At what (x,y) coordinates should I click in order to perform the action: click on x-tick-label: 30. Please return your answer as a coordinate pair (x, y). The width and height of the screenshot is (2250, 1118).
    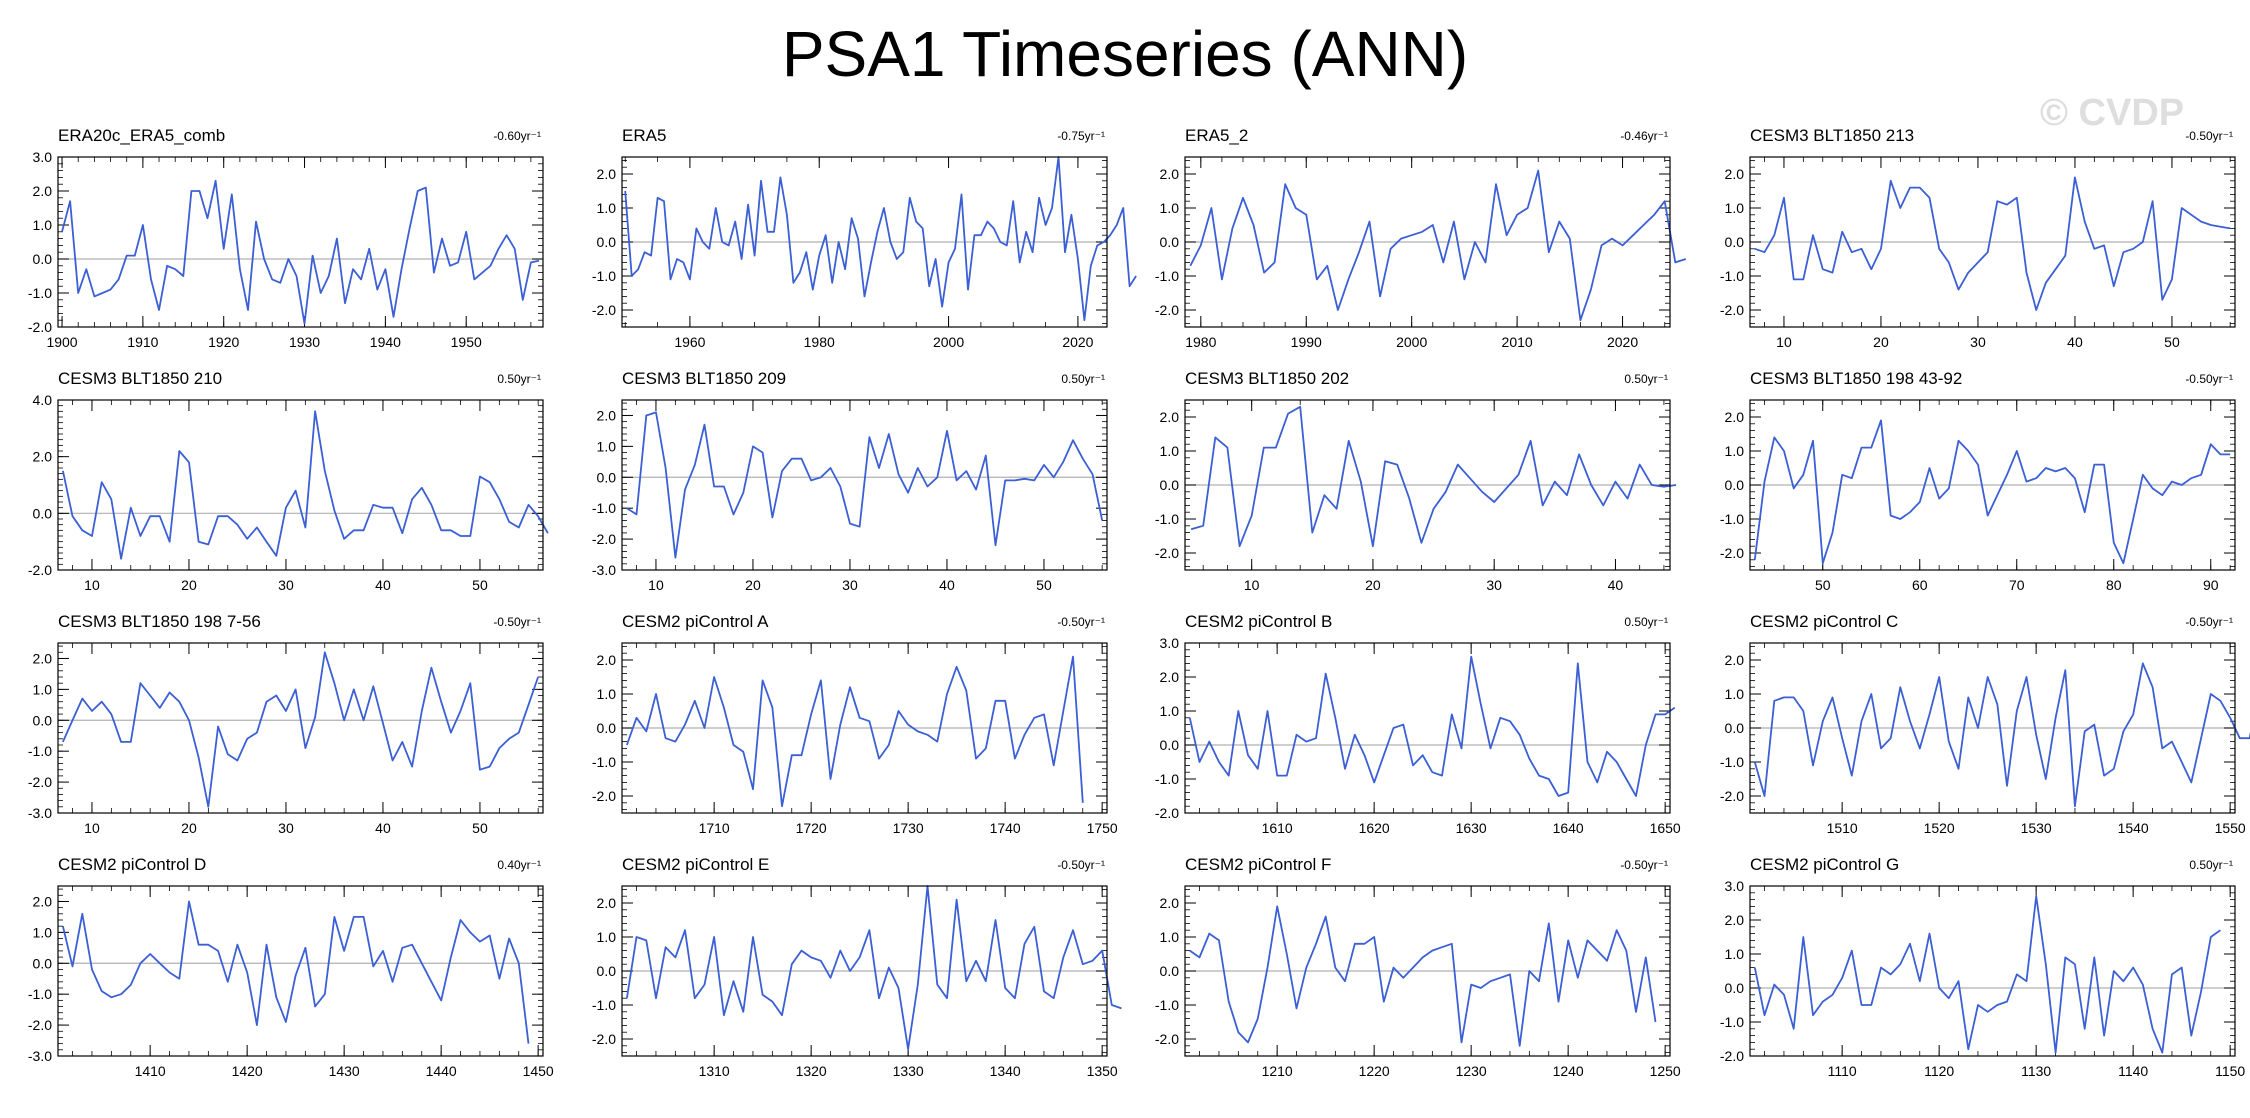
    Looking at the image, I should click on (286, 585).